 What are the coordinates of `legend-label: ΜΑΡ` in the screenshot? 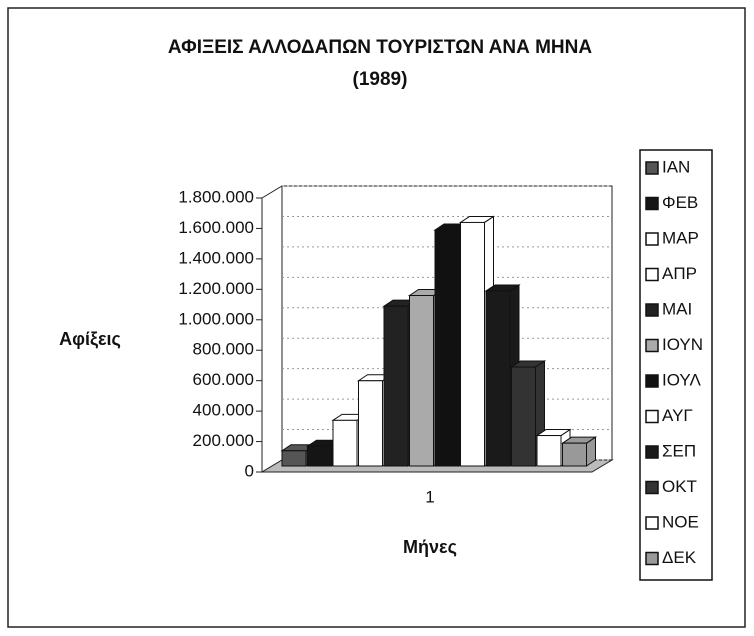 It's located at (680, 237).